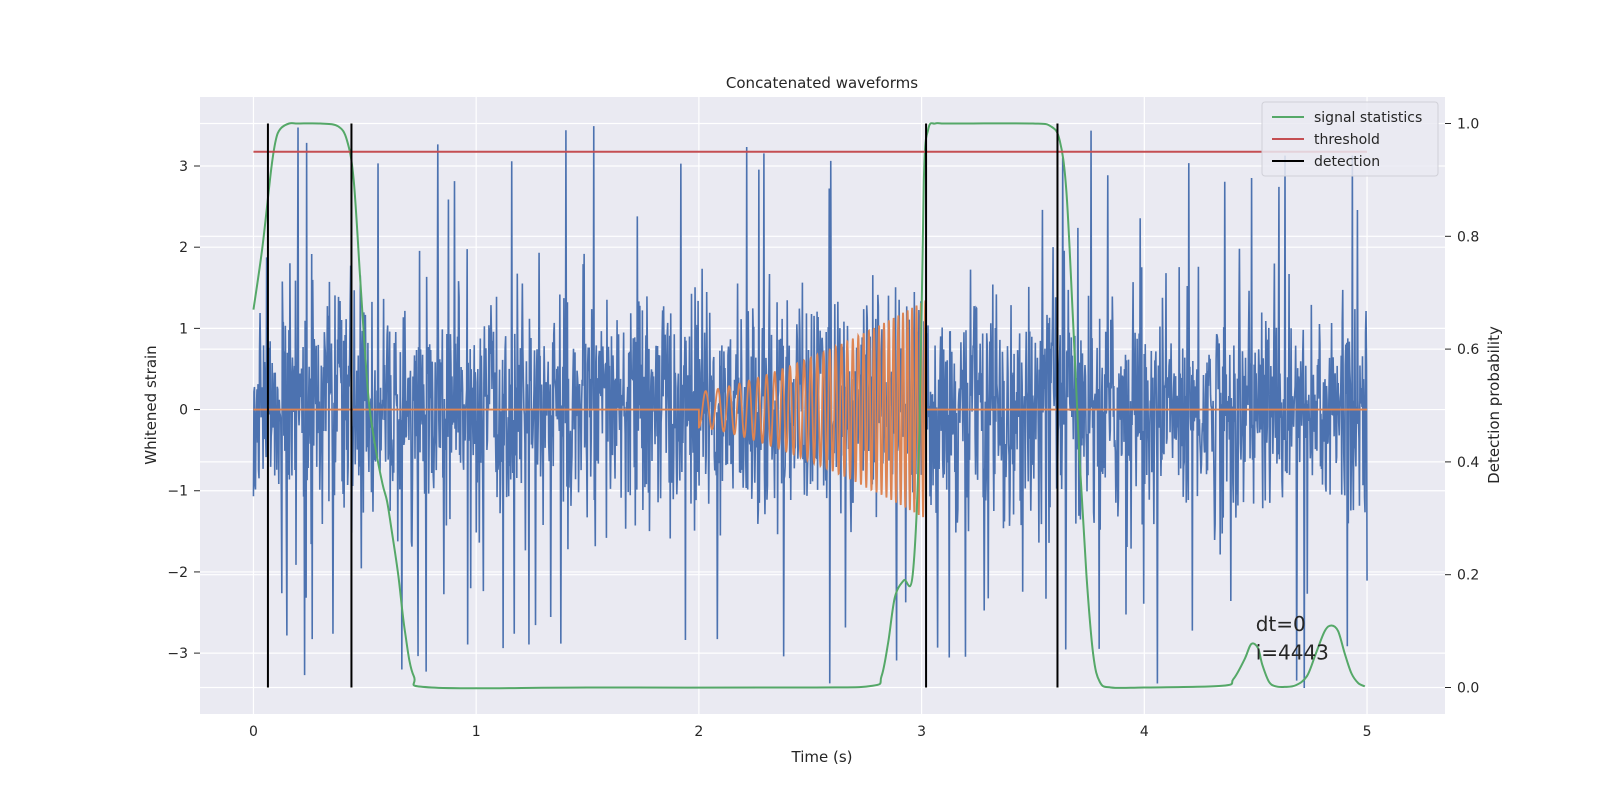 The image size is (1600, 800). Describe the element at coordinates (177, 492) in the screenshot. I see `y-tick-label-left: −1` at that location.